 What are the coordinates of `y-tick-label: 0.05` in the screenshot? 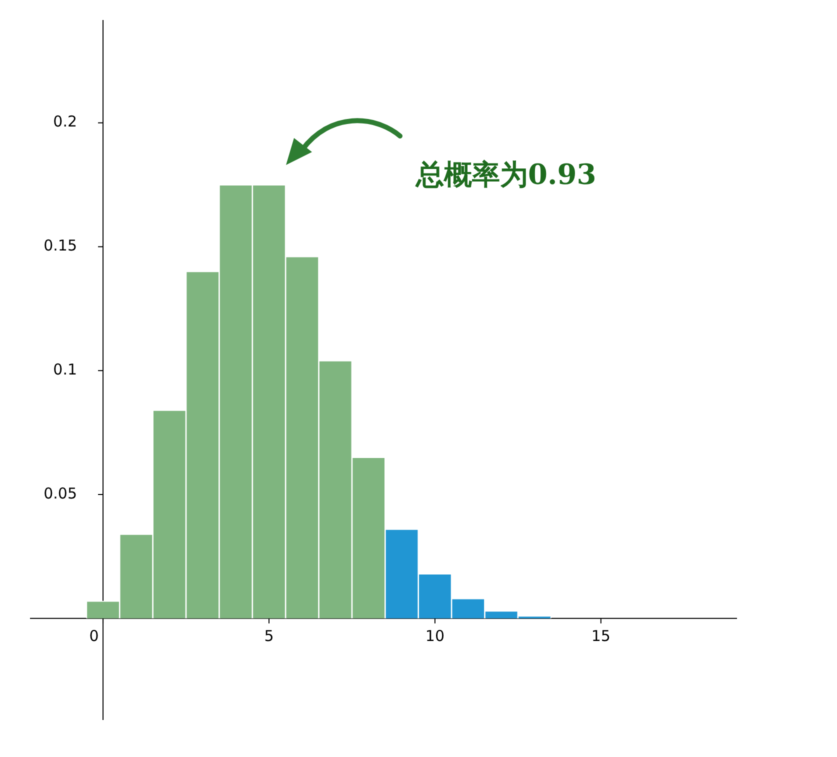 It's located at (61, 493).